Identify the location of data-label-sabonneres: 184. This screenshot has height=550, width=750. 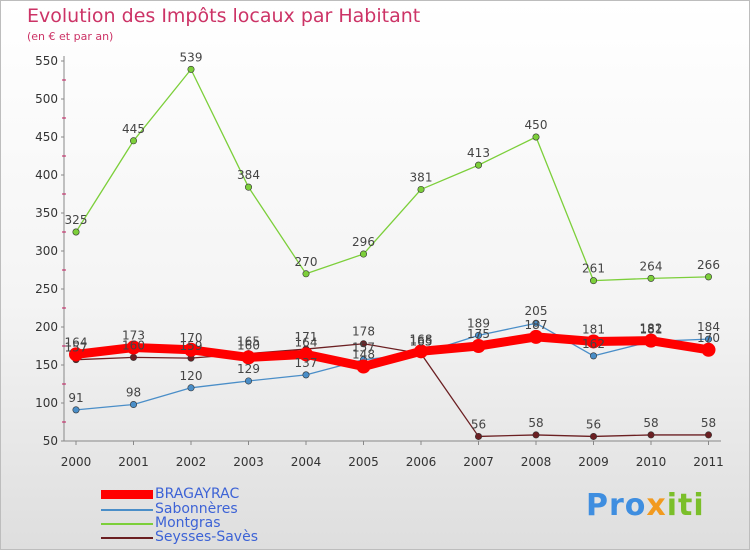
(708, 327).